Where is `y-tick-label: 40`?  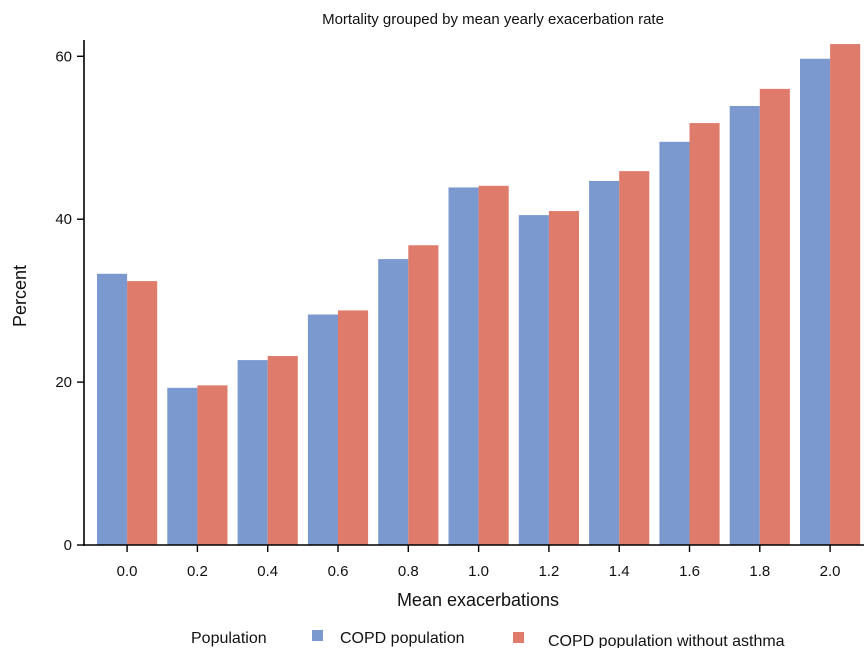 y-tick-label: 40 is located at coordinates (63, 219).